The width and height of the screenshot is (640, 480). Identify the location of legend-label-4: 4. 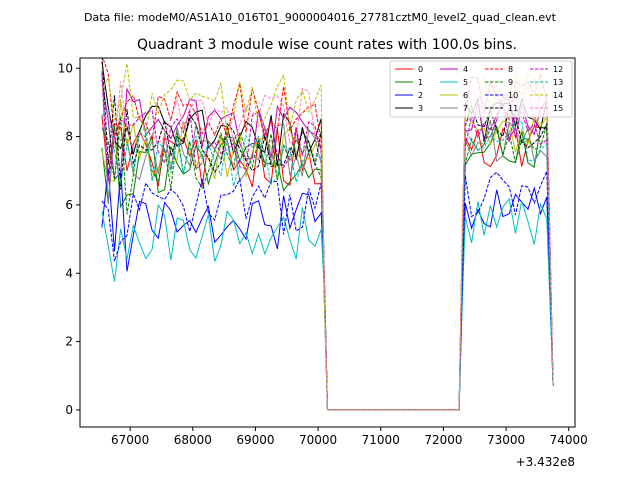
(465, 69).